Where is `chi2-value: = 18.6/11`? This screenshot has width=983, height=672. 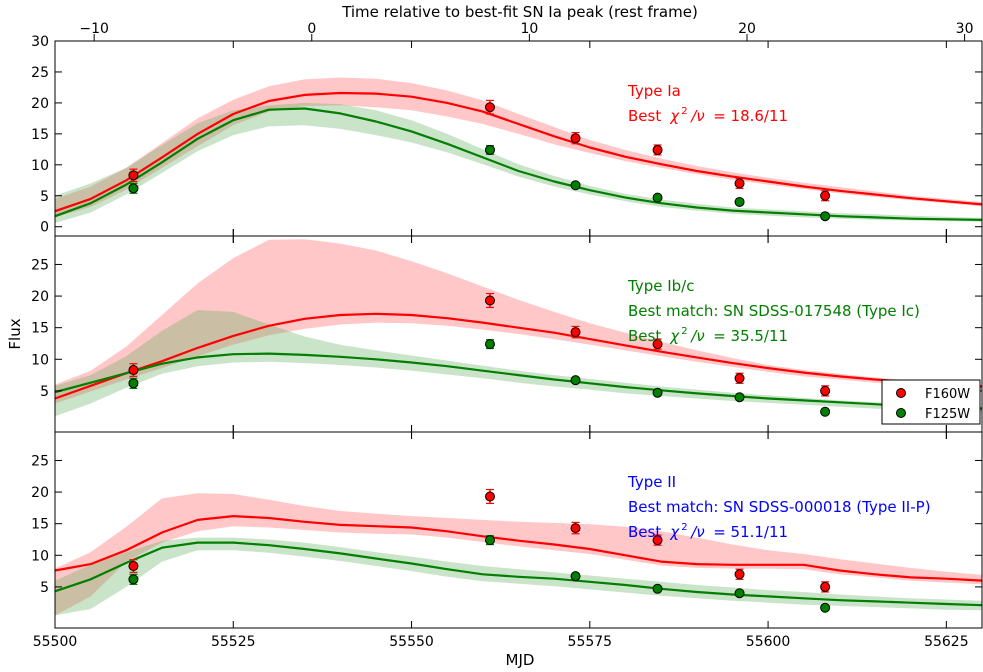 chi2-value: = 18.6/11 is located at coordinates (750, 116).